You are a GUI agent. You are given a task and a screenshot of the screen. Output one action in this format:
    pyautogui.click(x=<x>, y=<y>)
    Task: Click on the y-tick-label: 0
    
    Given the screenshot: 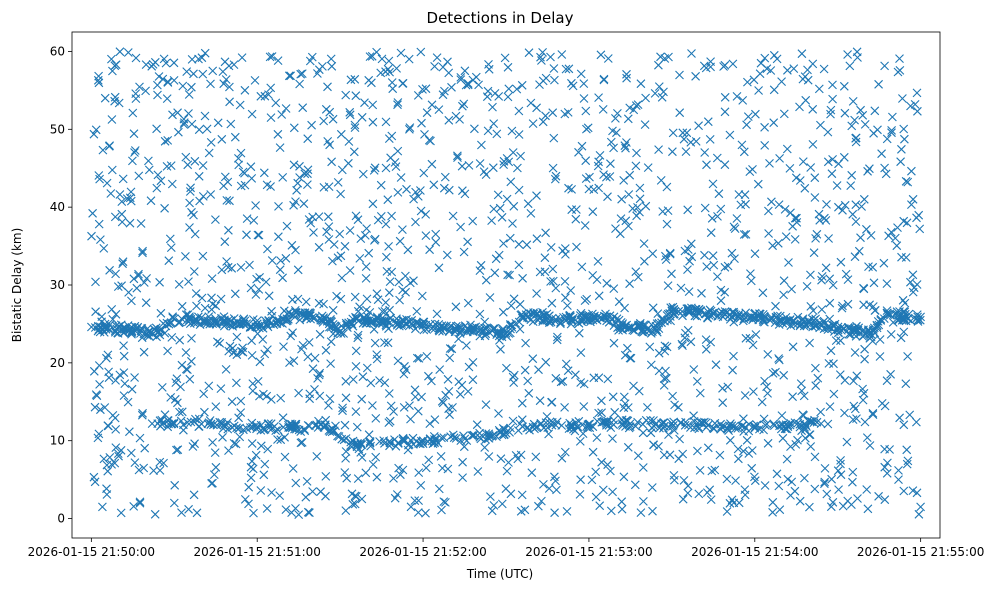 What is the action you would take?
    pyautogui.click(x=61, y=519)
    